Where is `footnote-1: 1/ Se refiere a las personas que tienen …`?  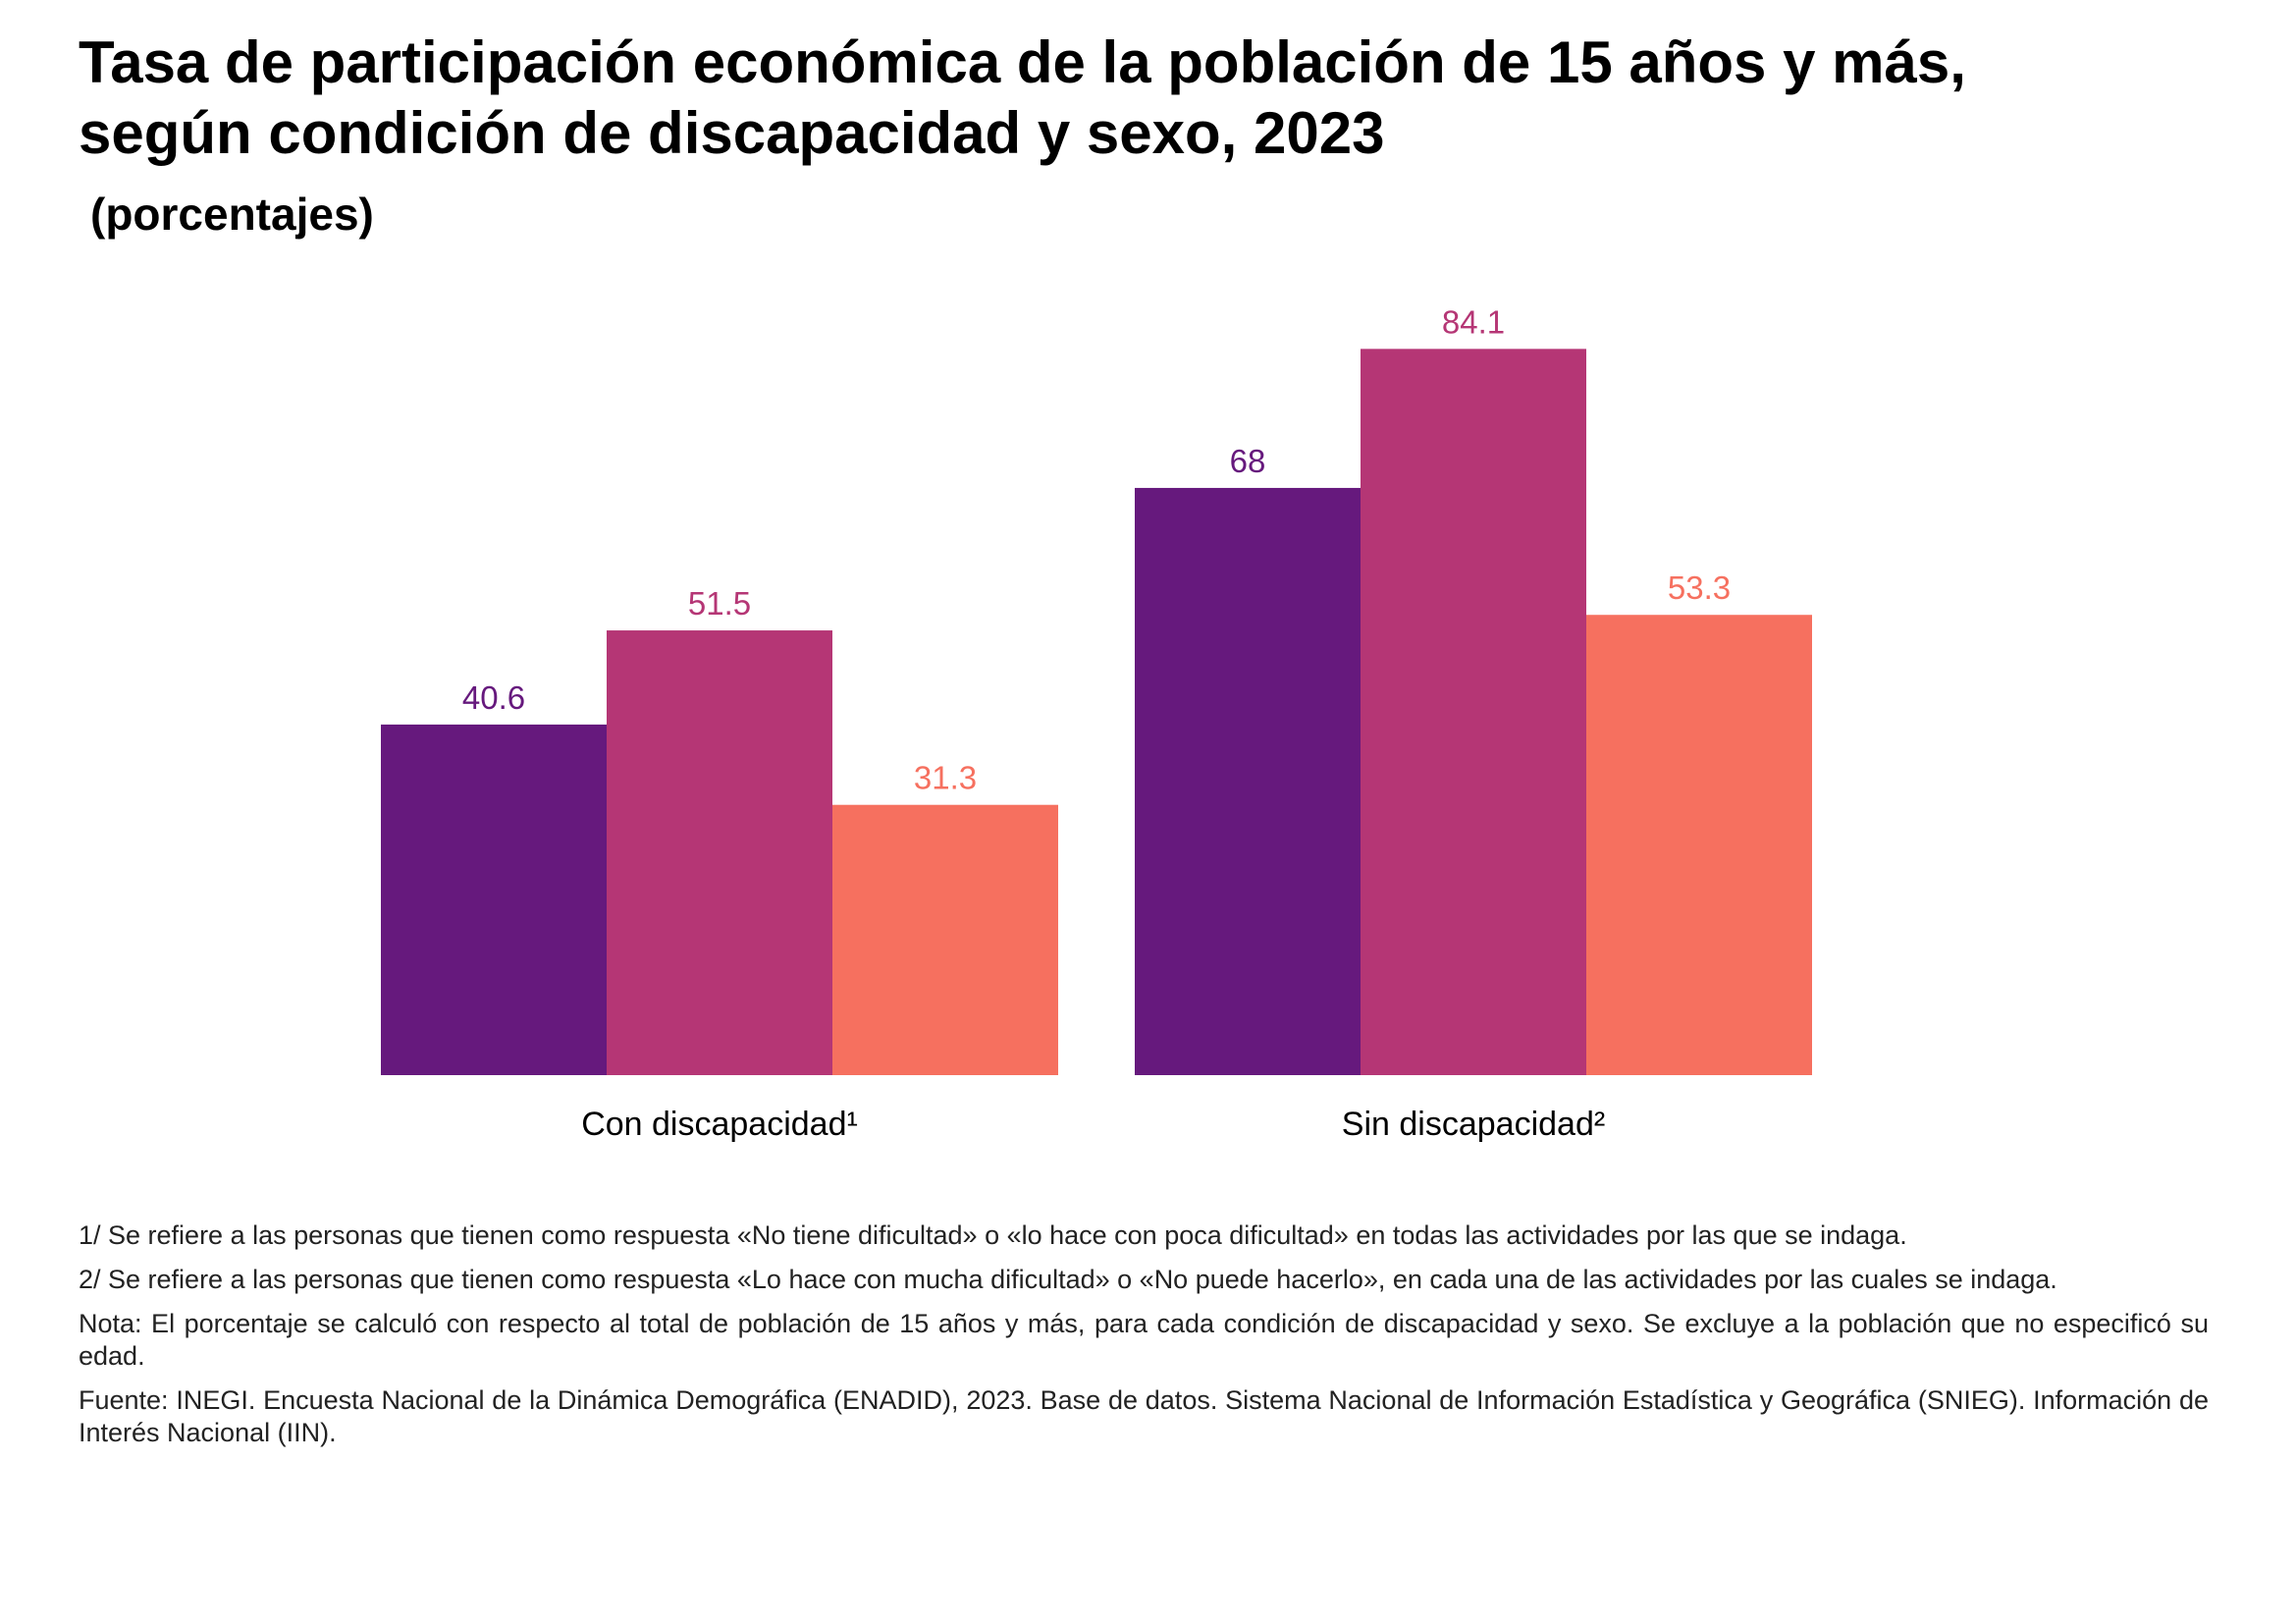 footnote-1: 1/ Se refiere a las personas que tienen … is located at coordinates (993, 1235).